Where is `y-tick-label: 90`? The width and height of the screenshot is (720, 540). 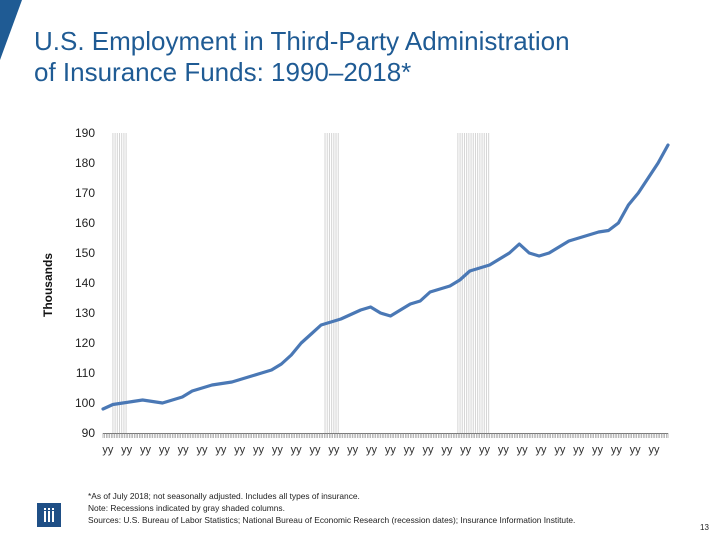
y-tick-label: 90 is located at coordinates (89, 433).